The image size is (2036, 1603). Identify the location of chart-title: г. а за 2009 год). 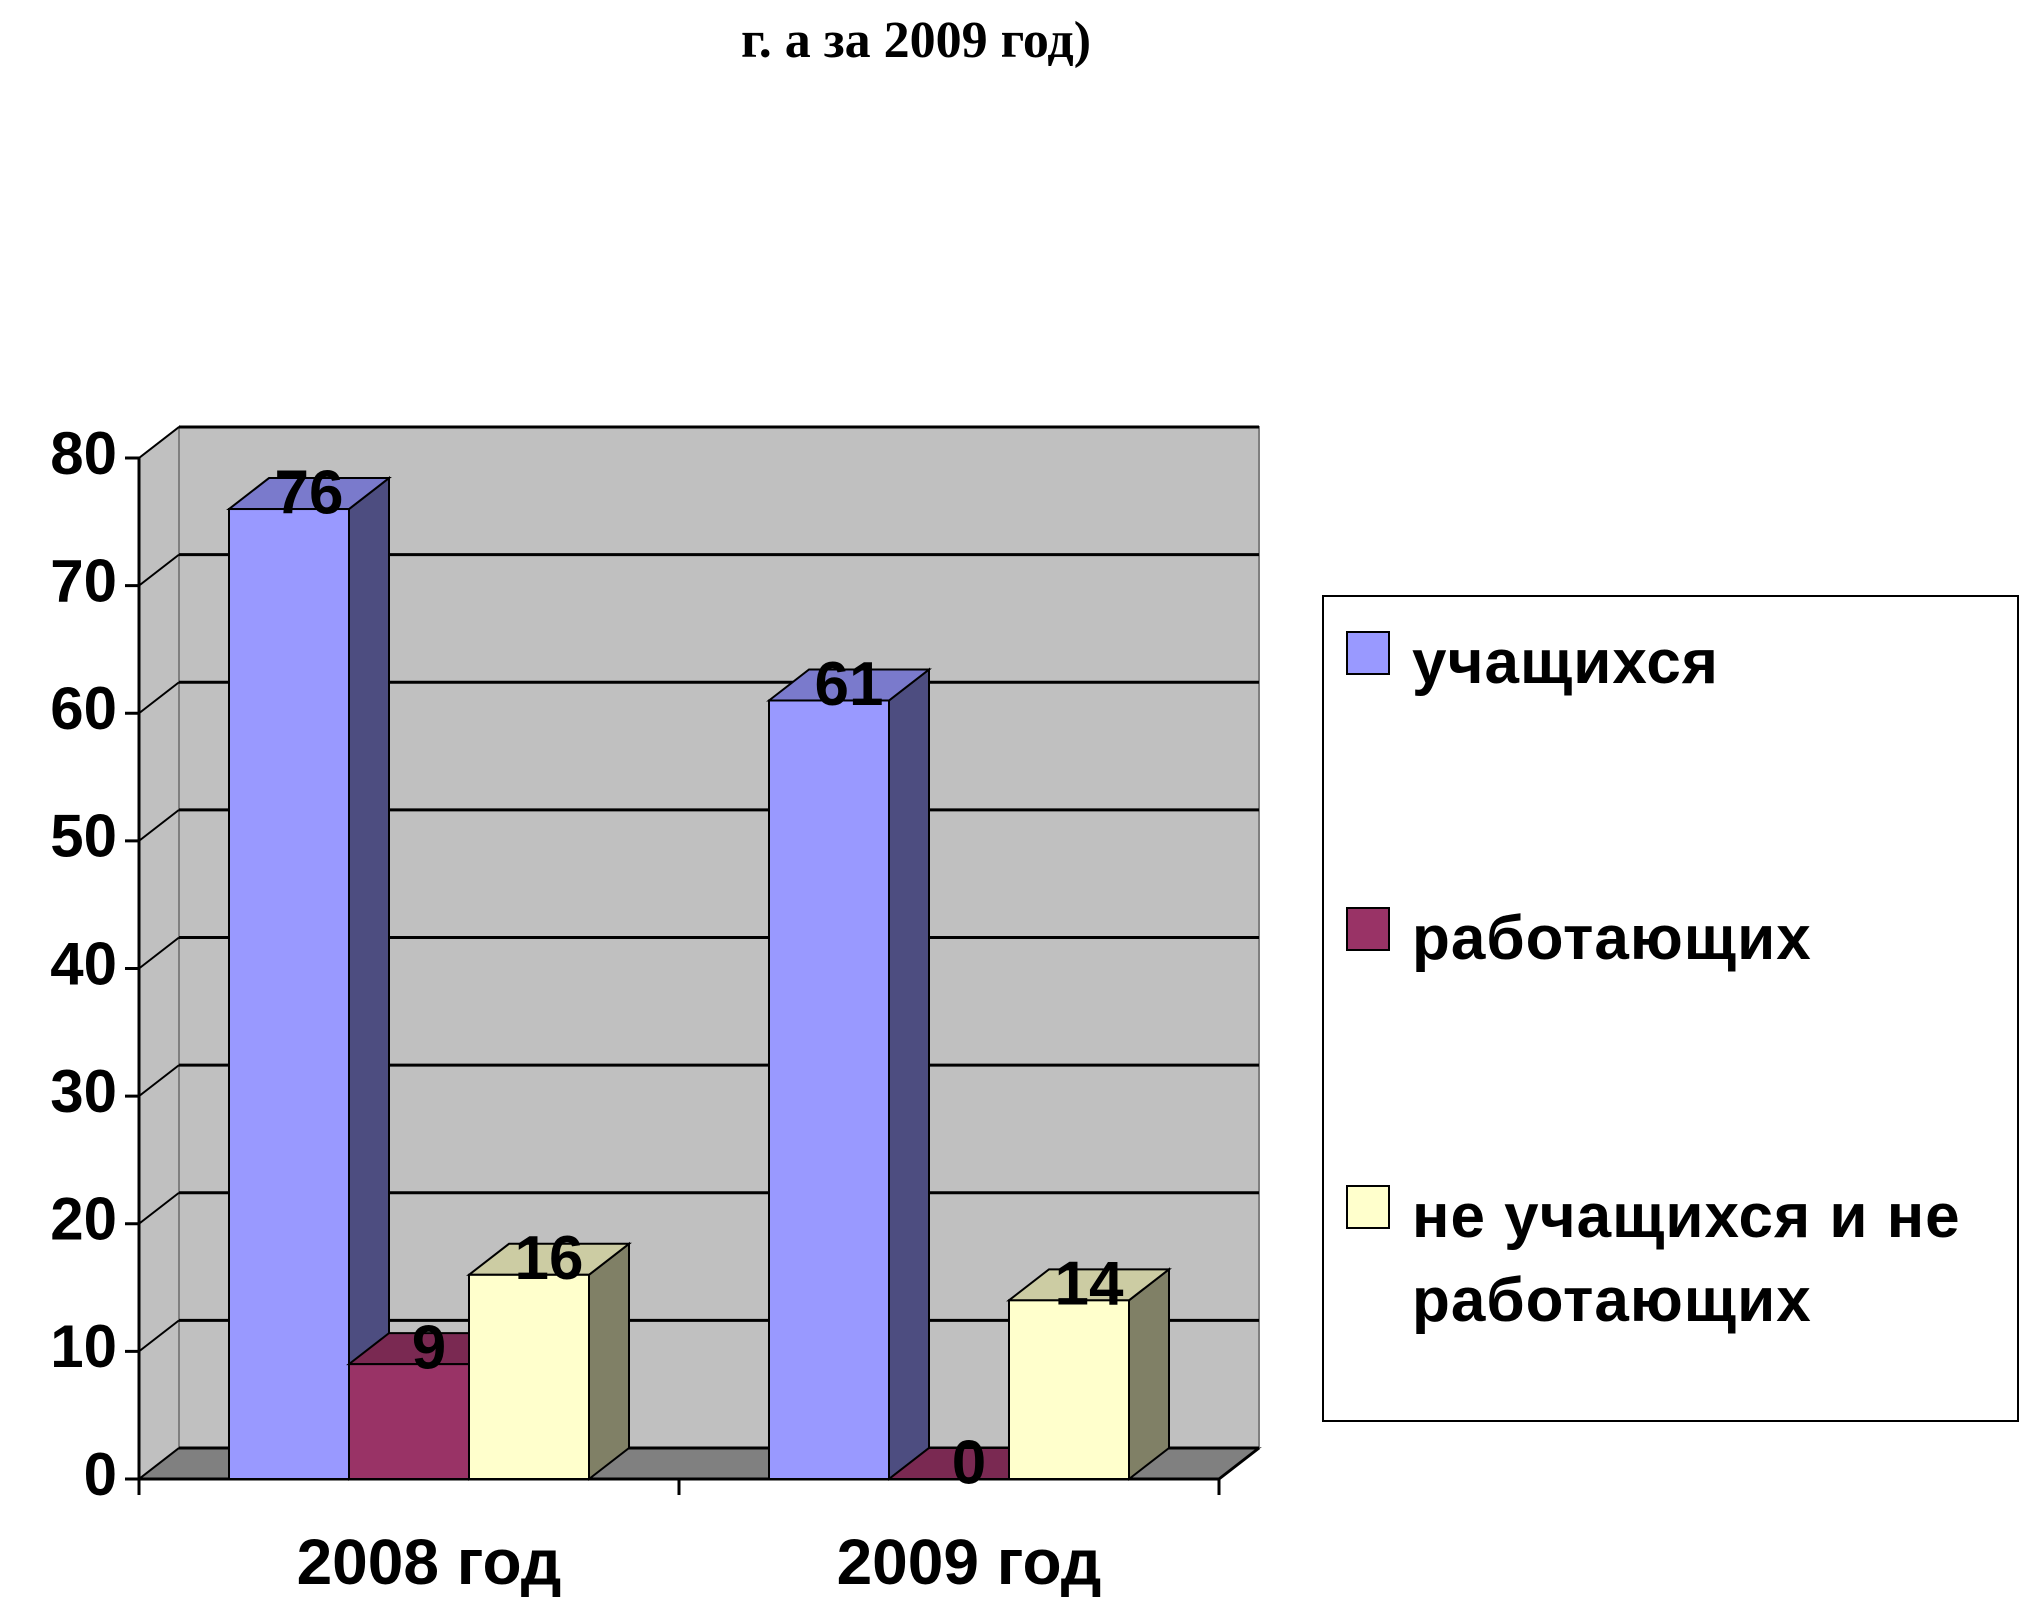
(916, 40).